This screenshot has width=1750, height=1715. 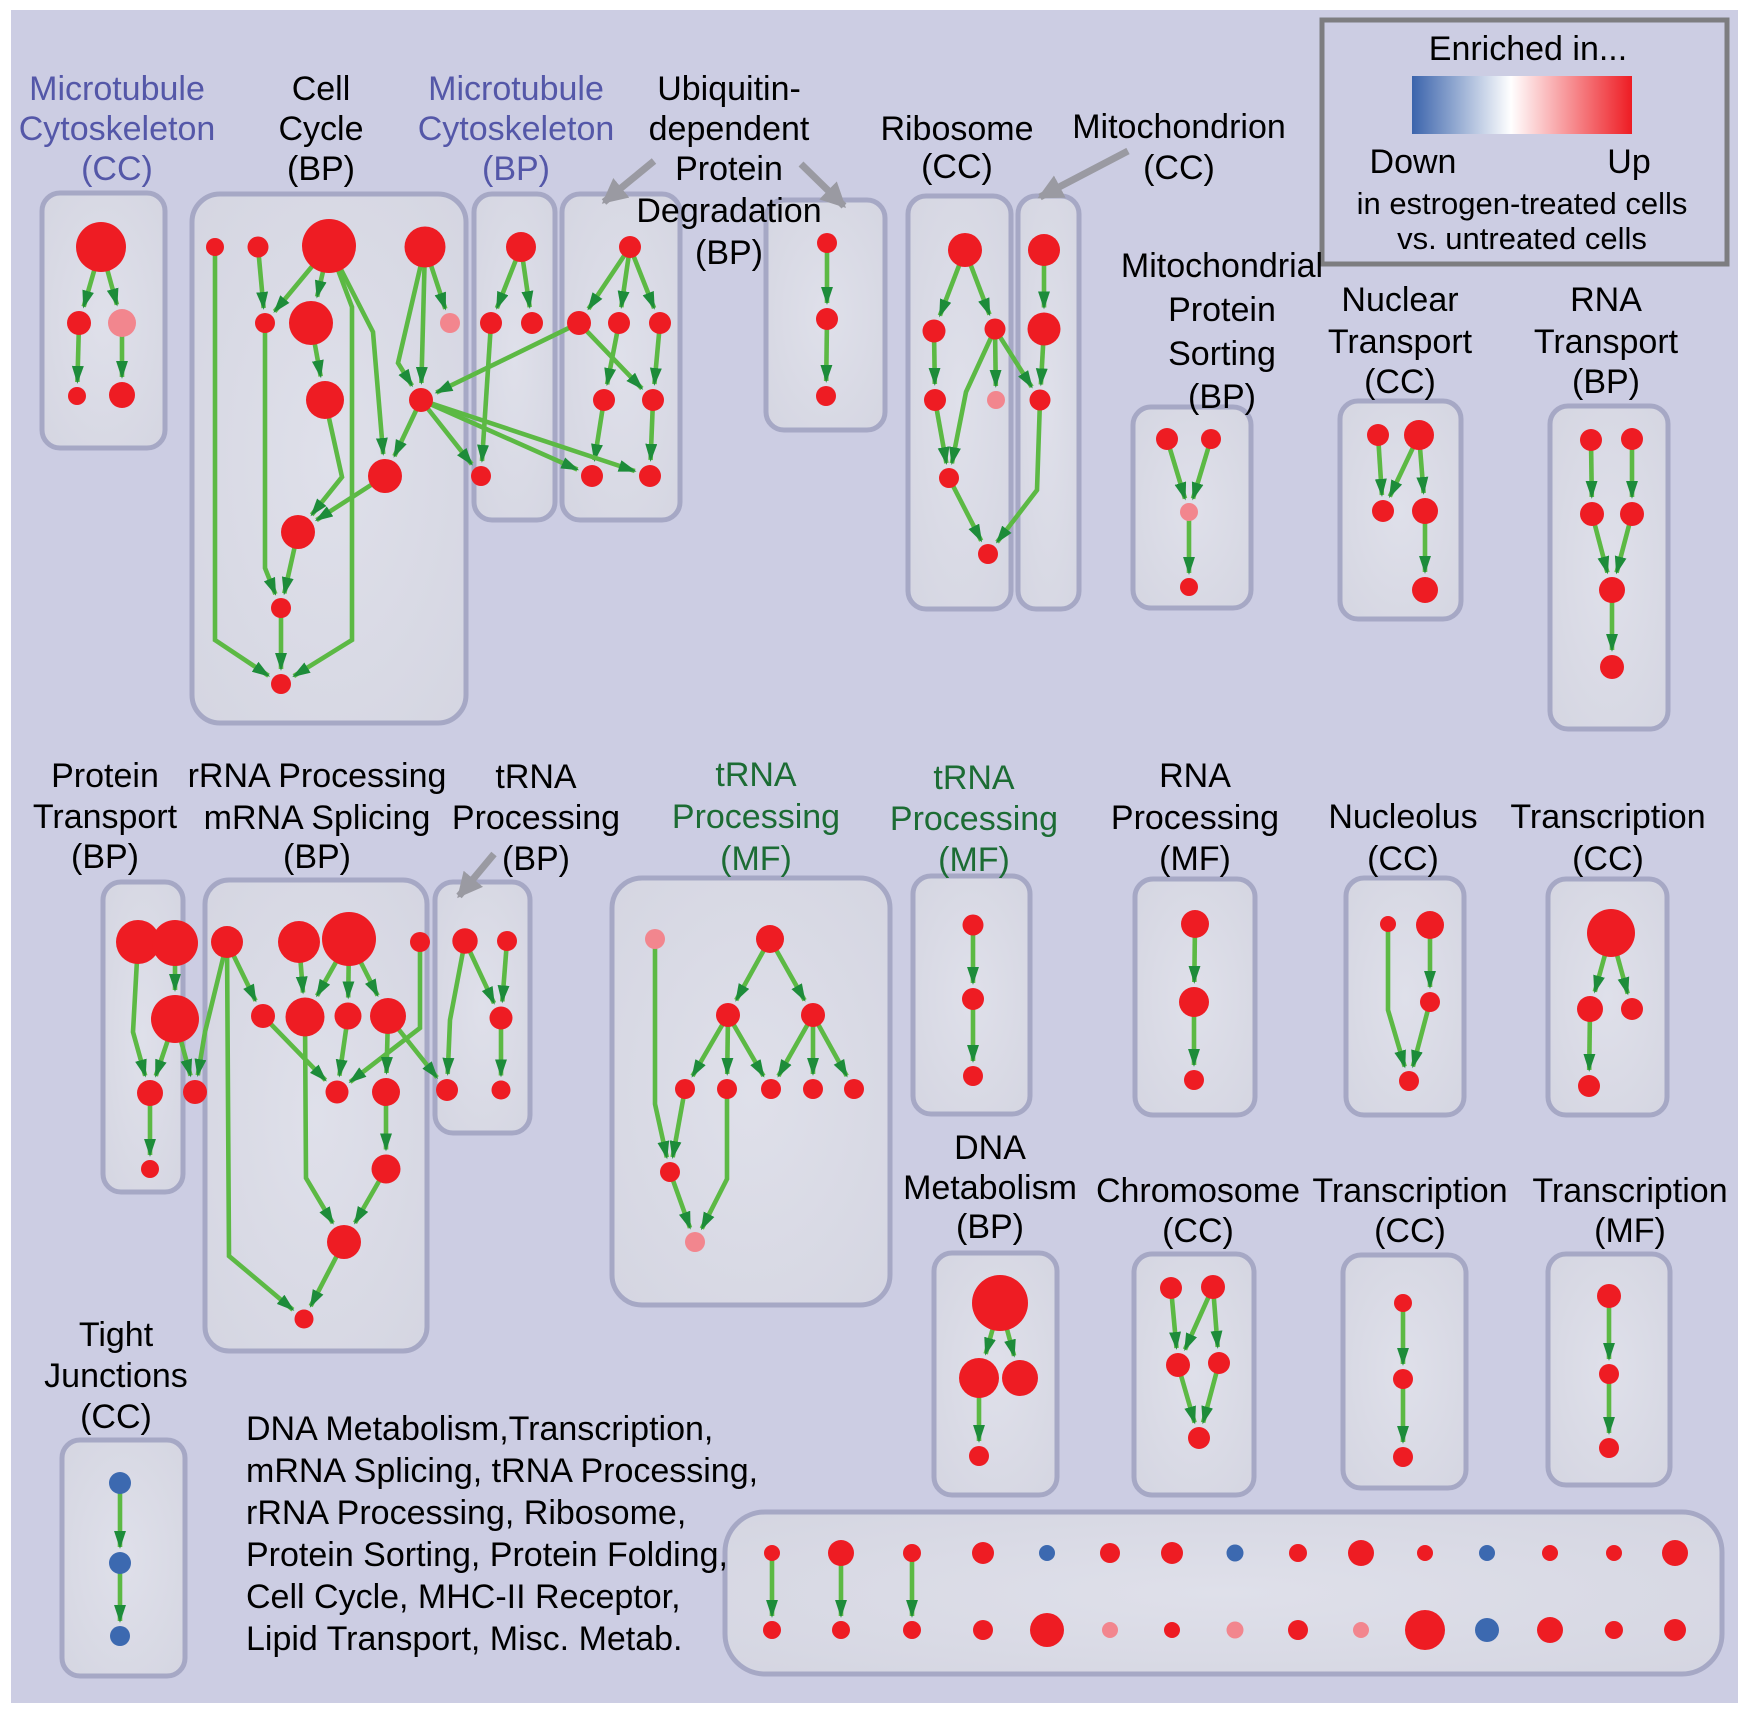 I want to click on svg-text: dependent, so click(x=729, y=129).